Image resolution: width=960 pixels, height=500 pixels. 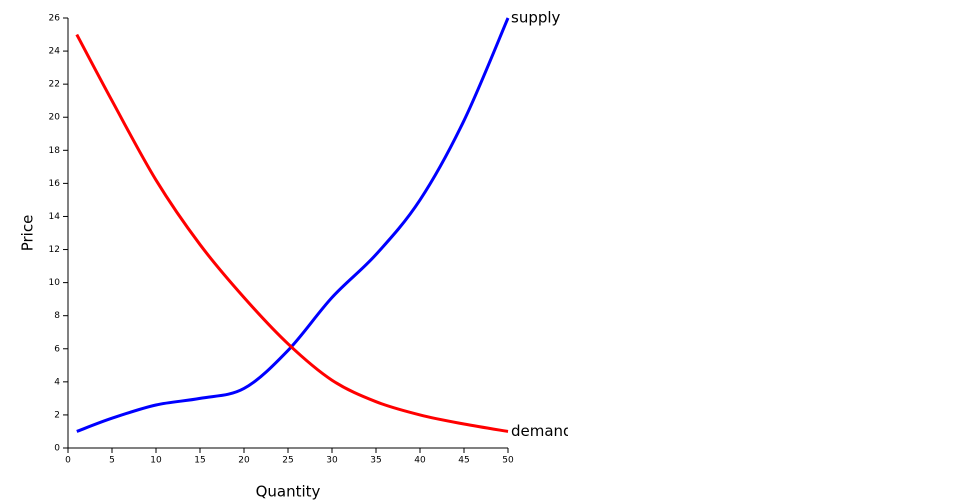 What do you see at coordinates (375, 461) in the screenshot?
I see `x-tick-label: 35` at bounding box center [375, 461].